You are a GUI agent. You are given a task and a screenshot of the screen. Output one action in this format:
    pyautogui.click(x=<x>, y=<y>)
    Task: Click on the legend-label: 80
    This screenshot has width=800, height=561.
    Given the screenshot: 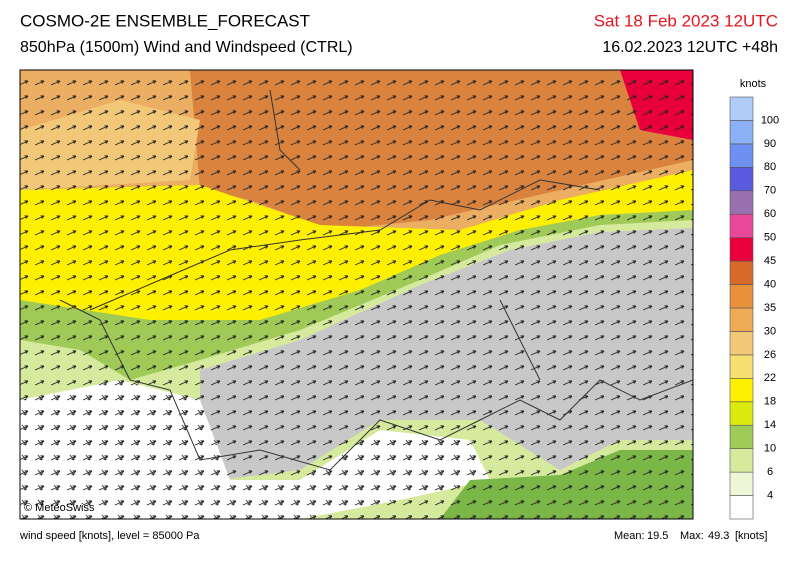 What is the action you would take?
    pyautogui.click(x=770, y=167)
    